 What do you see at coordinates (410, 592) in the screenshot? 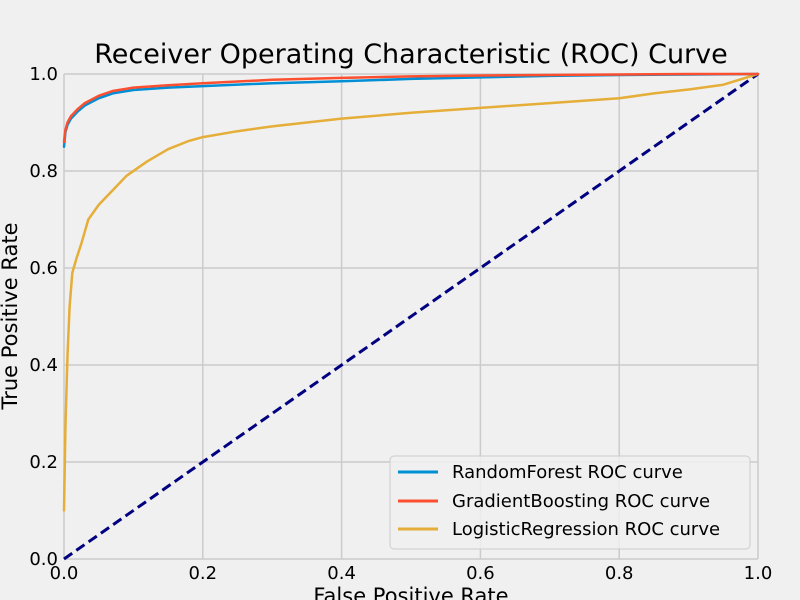
I see `x-axis-label: False Positive Rate` at bounding box center [410, 592].